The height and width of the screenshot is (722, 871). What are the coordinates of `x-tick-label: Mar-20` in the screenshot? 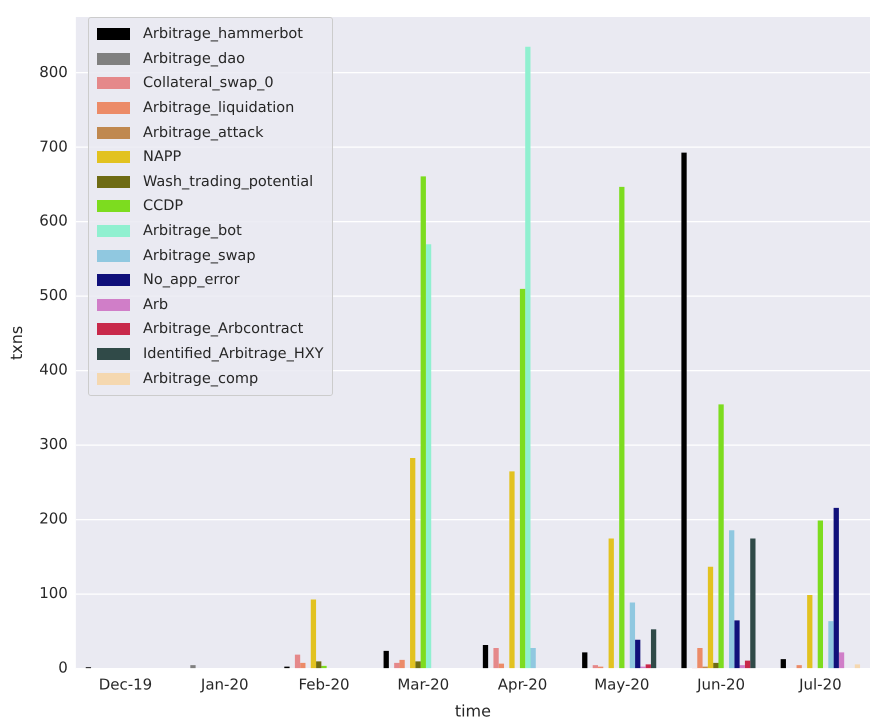 It's located at (423, 685).